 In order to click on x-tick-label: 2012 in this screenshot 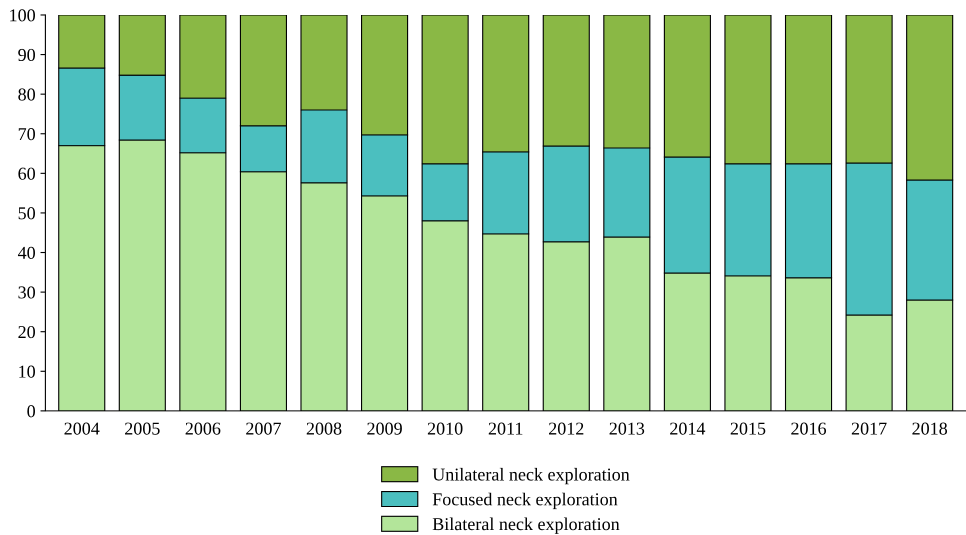, I will do `click(566, 428)`.